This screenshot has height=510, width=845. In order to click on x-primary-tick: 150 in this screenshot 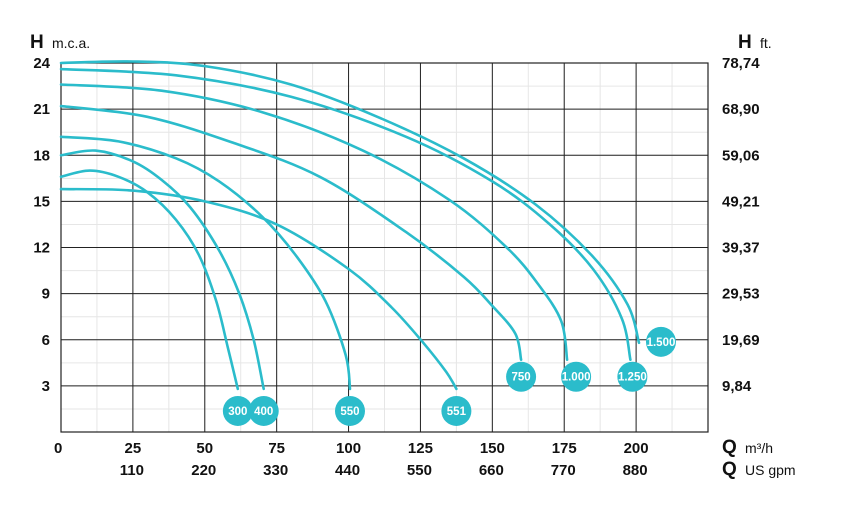, I will do `click(492, 448)`.